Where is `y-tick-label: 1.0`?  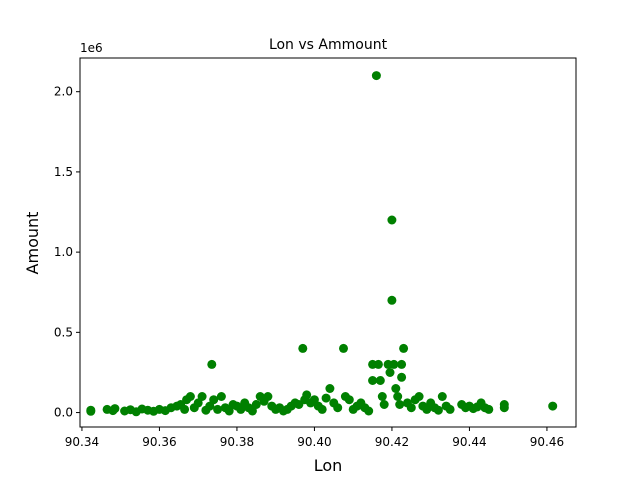 y-tick-label: 1.0 is located at coordinates (63, 252).